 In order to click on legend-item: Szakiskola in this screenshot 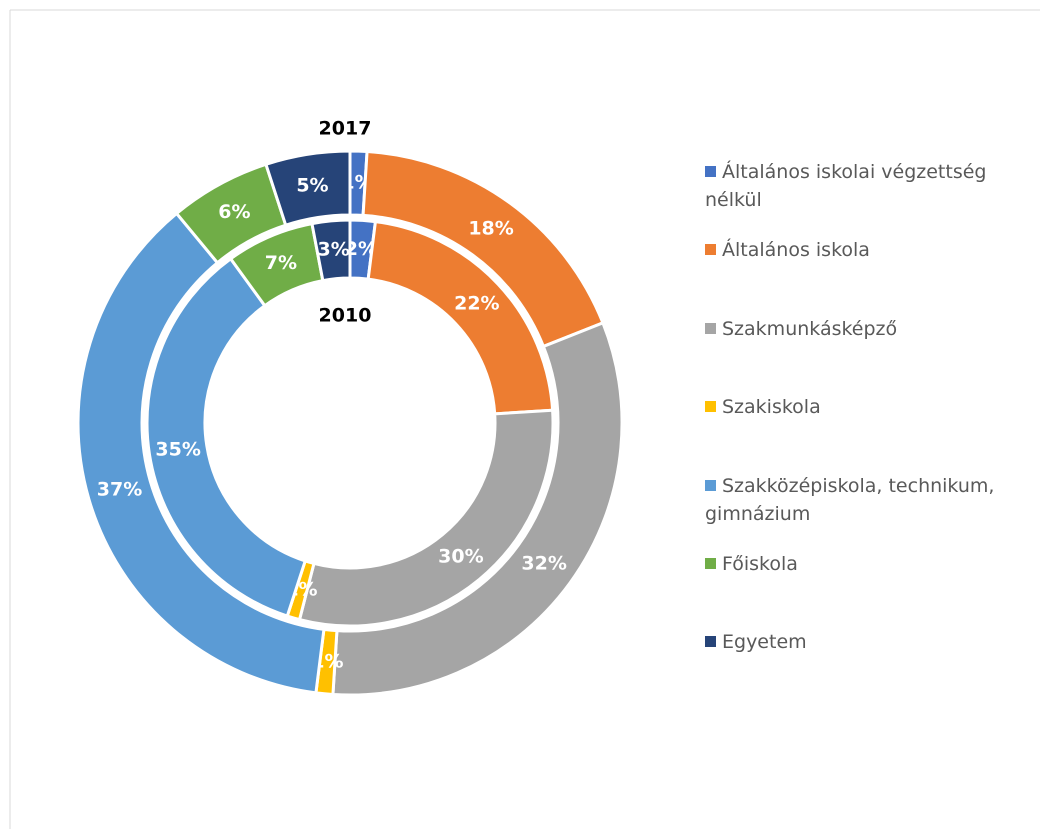, I will do `click(870, 407)`.